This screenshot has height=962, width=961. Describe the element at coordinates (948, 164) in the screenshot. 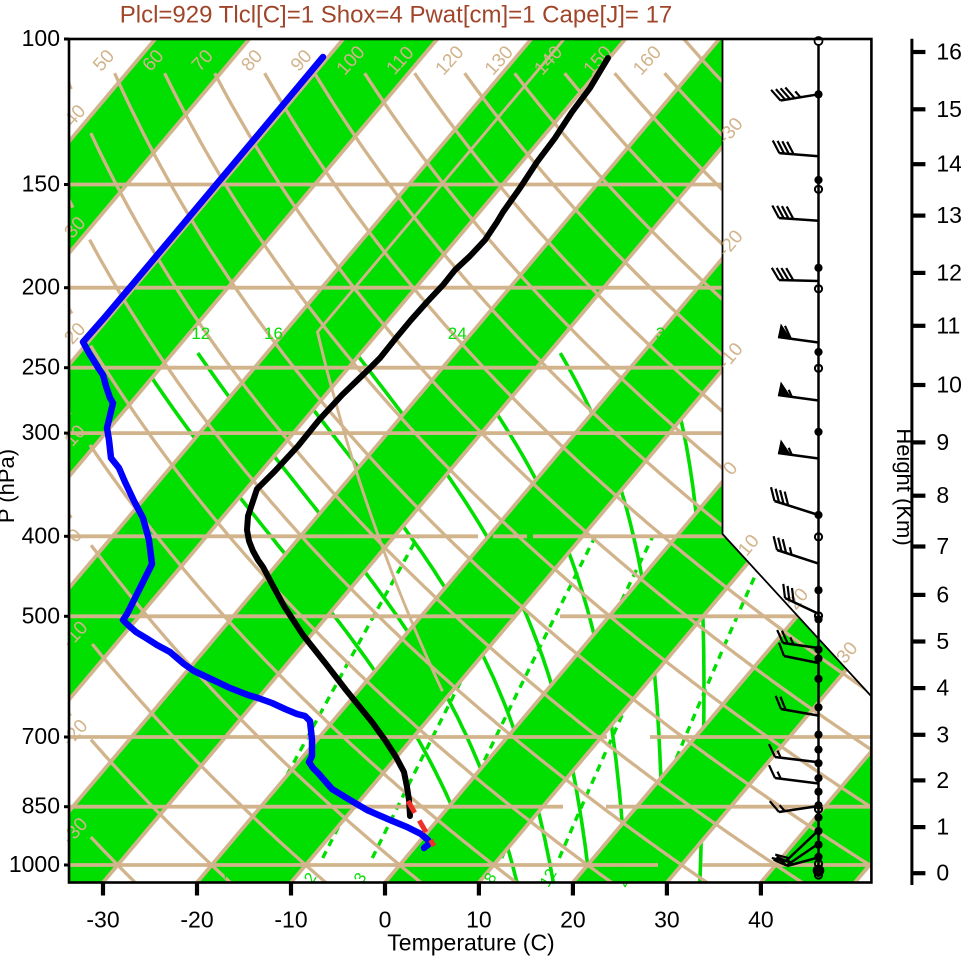

I see `svg-text: 14` at that location.